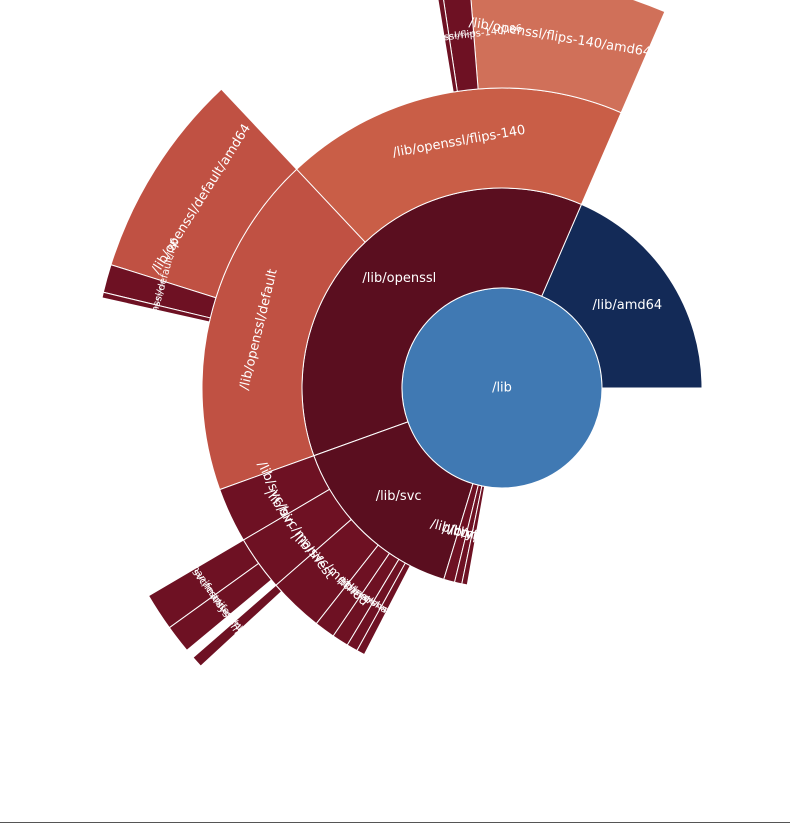 This screenshot has width=790, height=824. What do you see at coordinates (395, 822) in the screenshot?
I see `bottom-rule` at bounding box center [395, 822].